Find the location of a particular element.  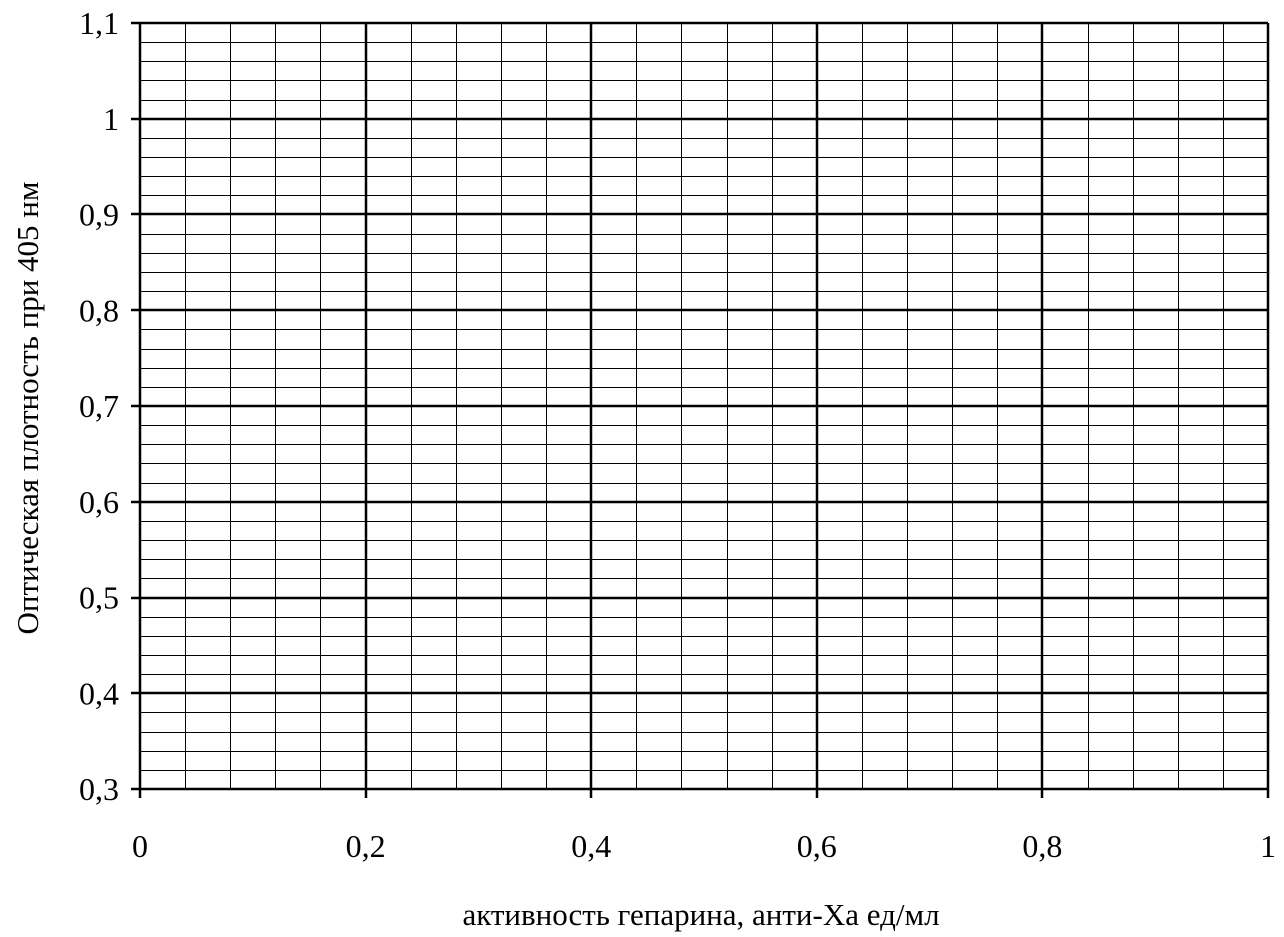

x-tick-label: 0 is located at coordinates (140, 846).